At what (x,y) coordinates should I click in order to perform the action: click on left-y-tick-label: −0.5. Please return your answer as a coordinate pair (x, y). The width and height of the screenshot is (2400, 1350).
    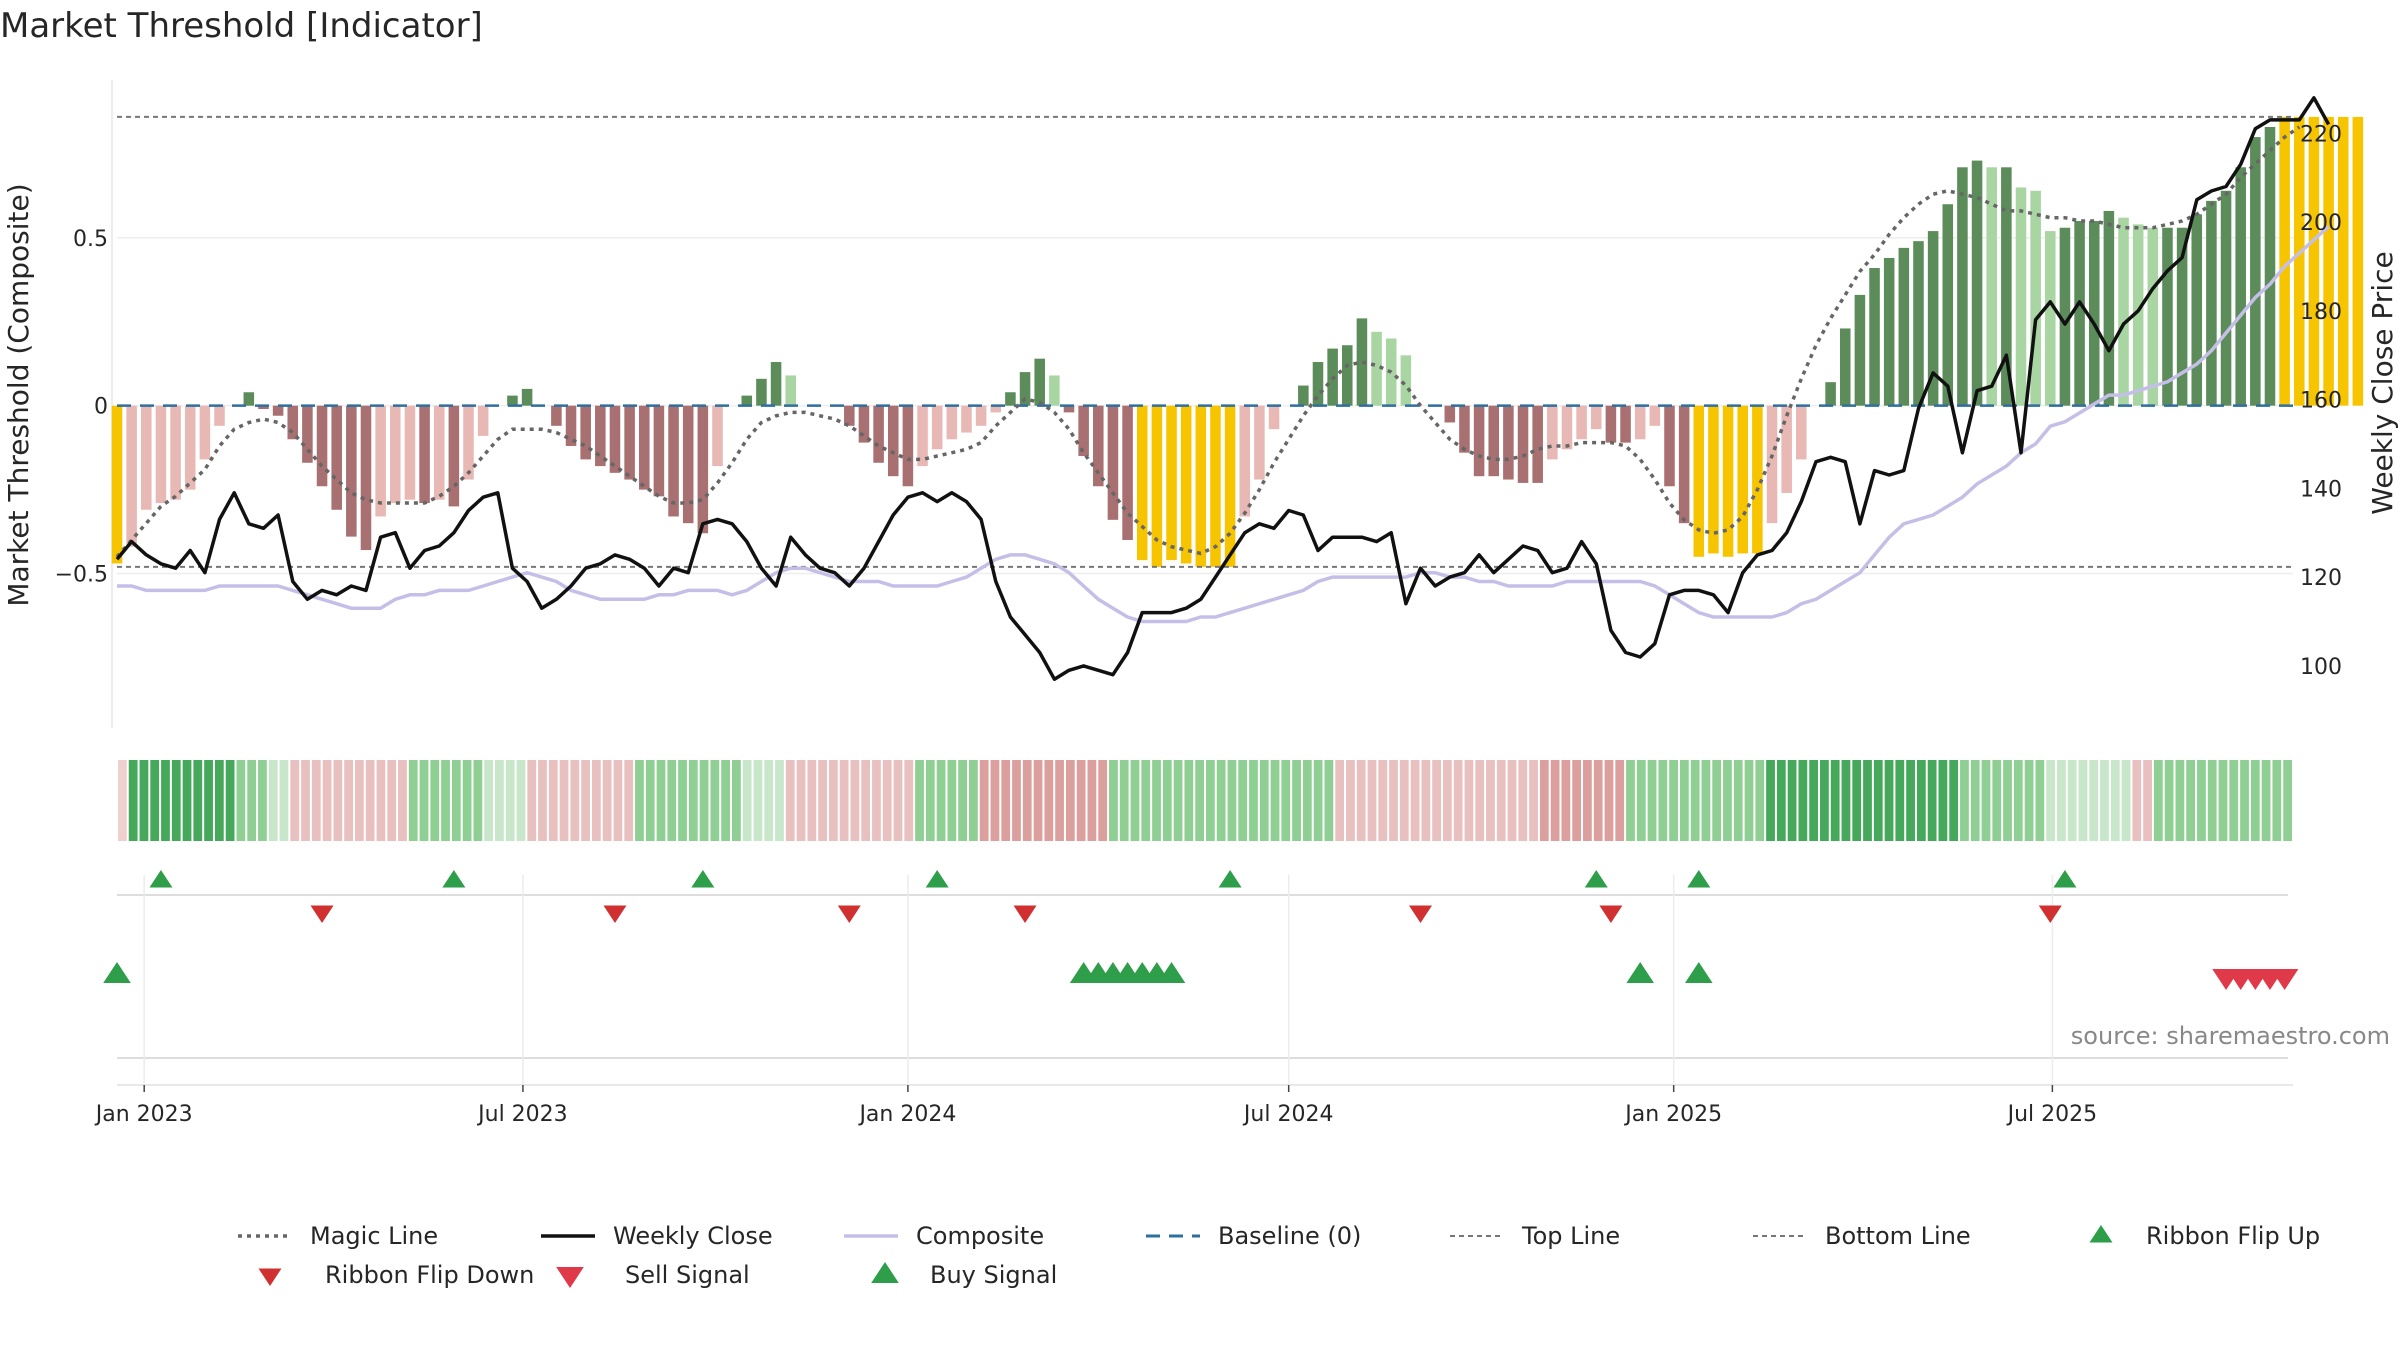
    Looking at the image, I should click on (81, 575).